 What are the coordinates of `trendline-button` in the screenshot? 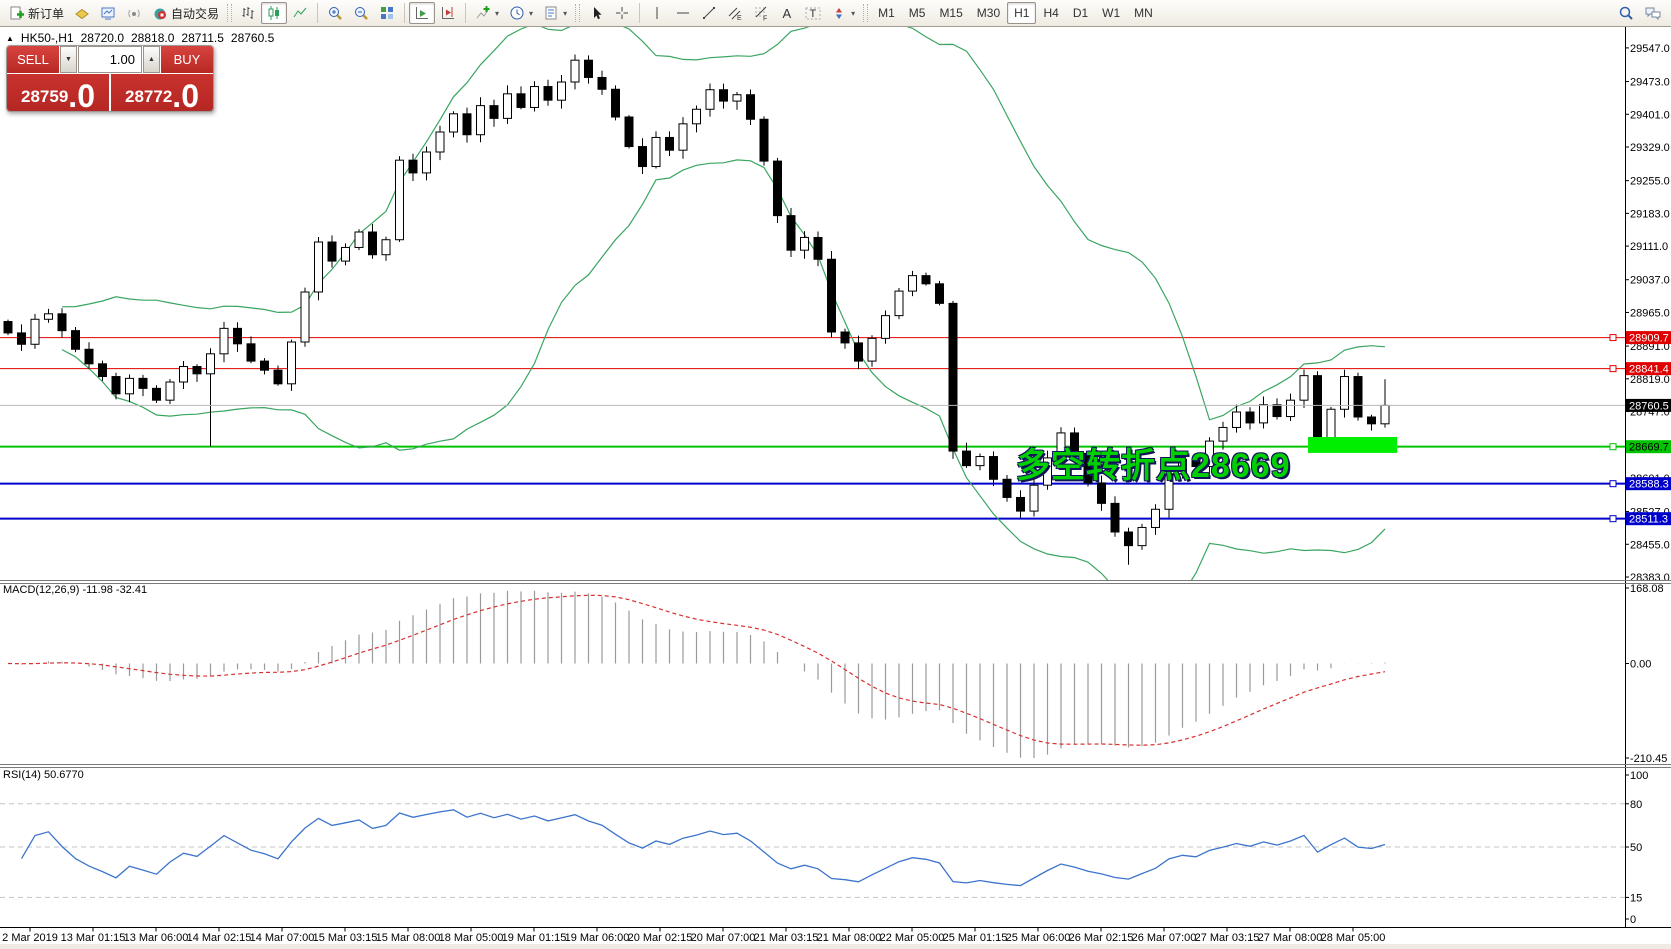 It's located at (709, 13).